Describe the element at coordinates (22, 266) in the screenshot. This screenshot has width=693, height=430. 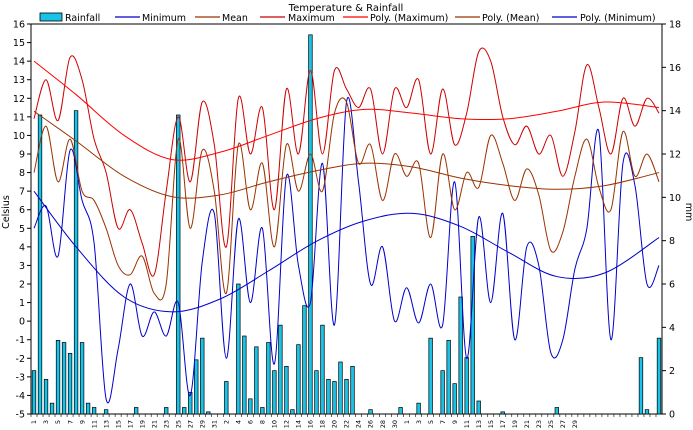
I see `y-left-tick-label-8: 3` at that location.